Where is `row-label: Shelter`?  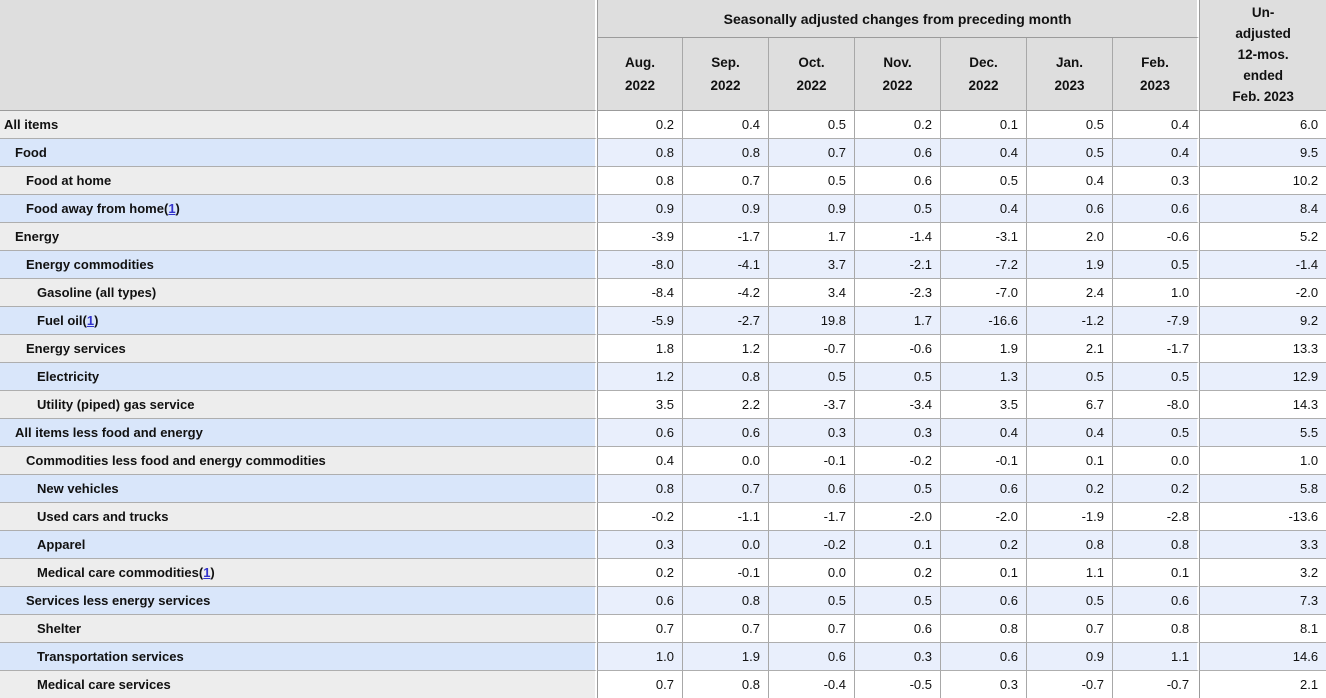 row-label: Shelter is located at coordinates (298, 628).